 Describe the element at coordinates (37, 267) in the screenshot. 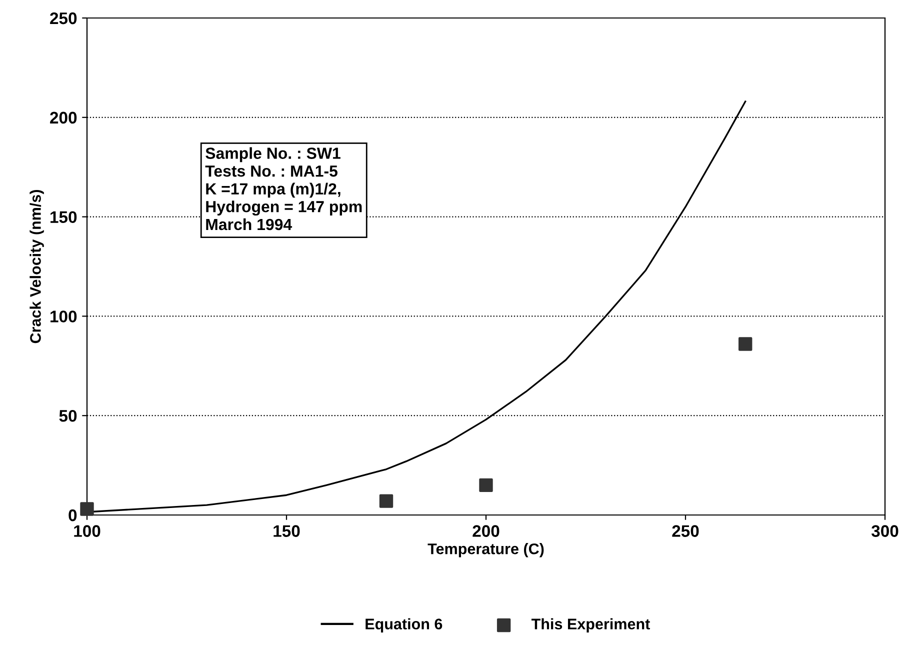

I see `y-axis-title: Crack Velocity (nm/s)` at that location.